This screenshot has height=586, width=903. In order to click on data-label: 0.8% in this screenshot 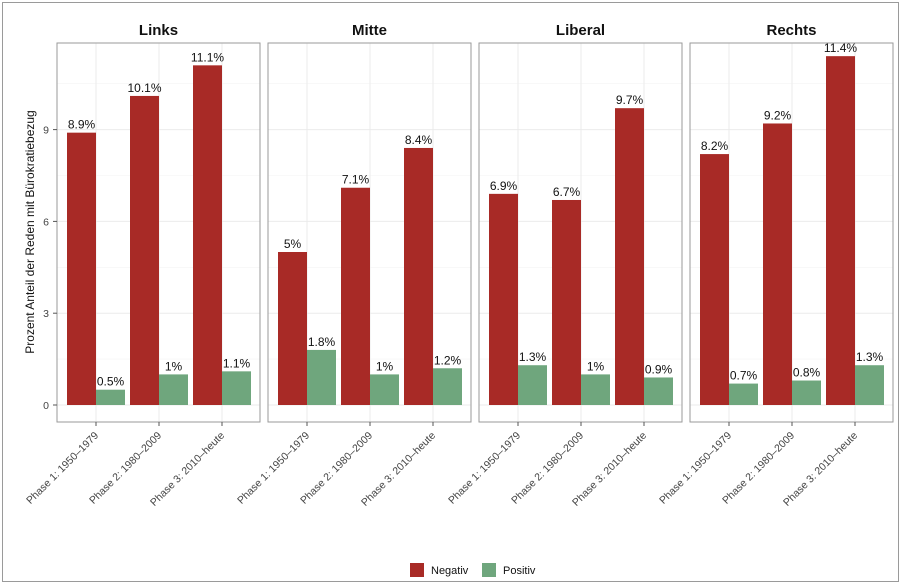, I will do `click(807, 373)`.